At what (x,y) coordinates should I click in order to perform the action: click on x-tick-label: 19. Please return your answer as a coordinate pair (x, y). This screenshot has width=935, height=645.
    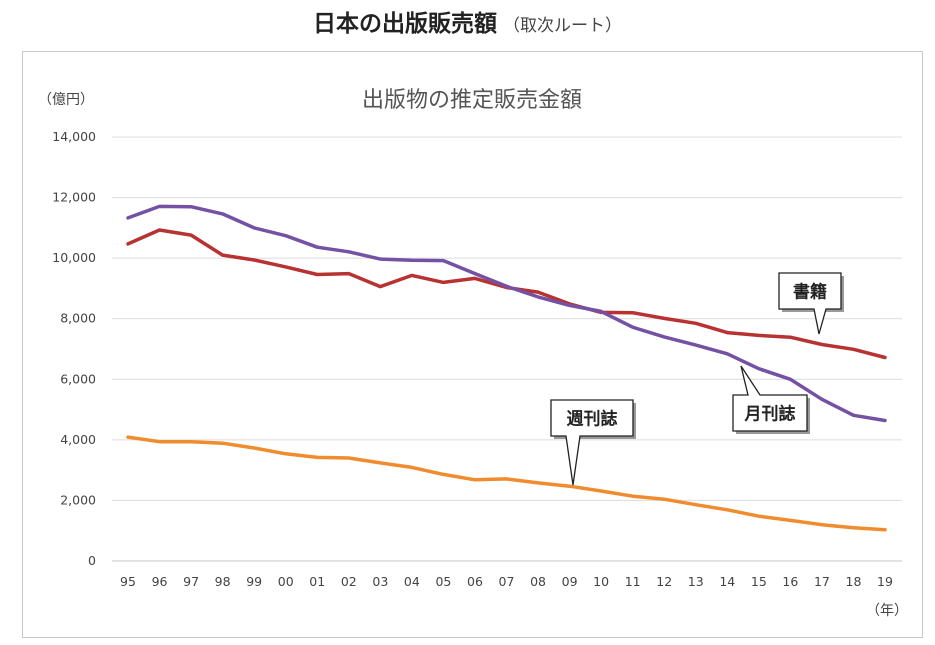
    Looking at the image, I should click on (885, 581).